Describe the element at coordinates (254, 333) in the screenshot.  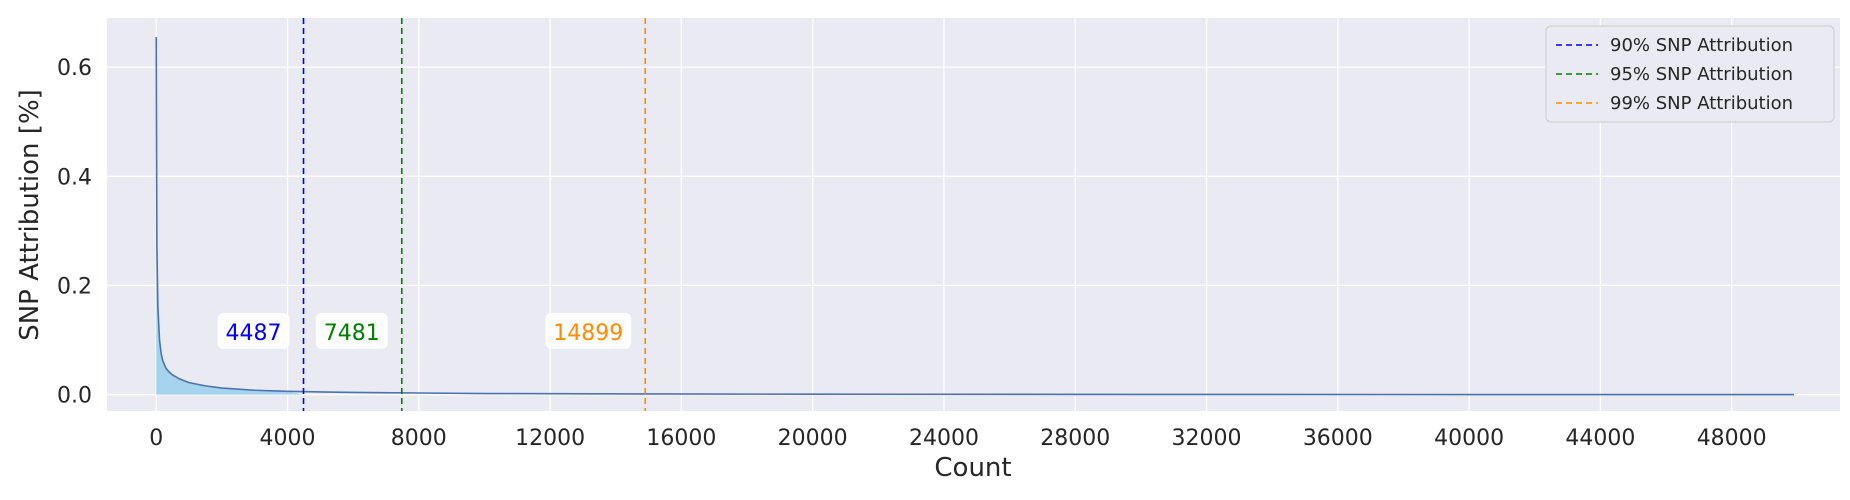
I see `threshold-label: 4487` at that location.